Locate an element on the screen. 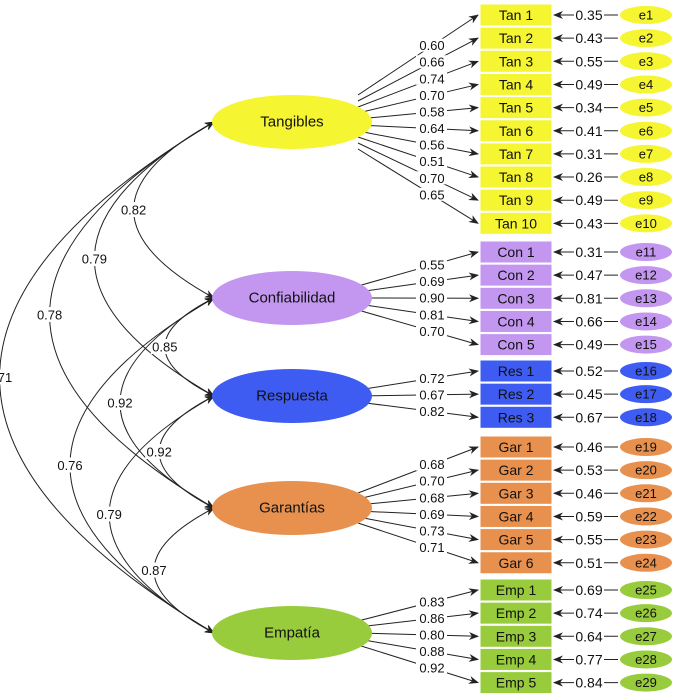 The image size is (681, 697). error-term-label: e7 is located at coordinates (646, 153).